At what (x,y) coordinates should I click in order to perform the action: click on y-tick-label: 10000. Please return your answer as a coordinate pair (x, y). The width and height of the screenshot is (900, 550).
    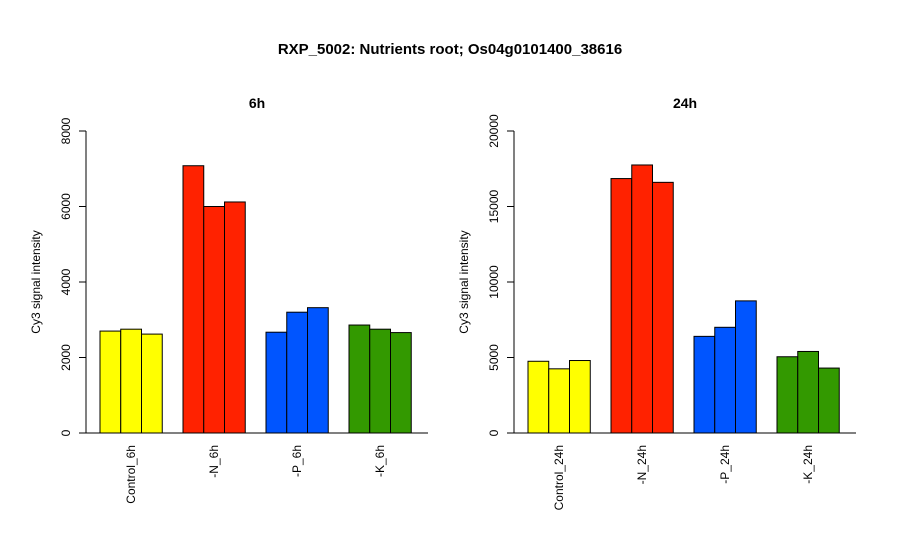
    Looking at the image, I should click on (494, 282).